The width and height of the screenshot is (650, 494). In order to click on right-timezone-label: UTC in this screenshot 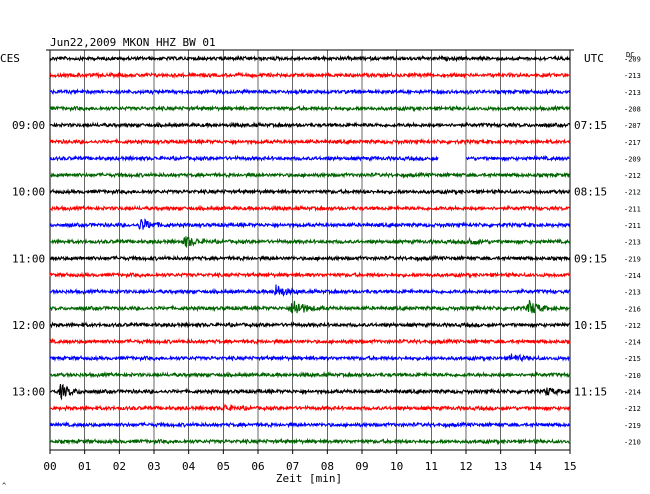, I will do `click(594, 58)`.